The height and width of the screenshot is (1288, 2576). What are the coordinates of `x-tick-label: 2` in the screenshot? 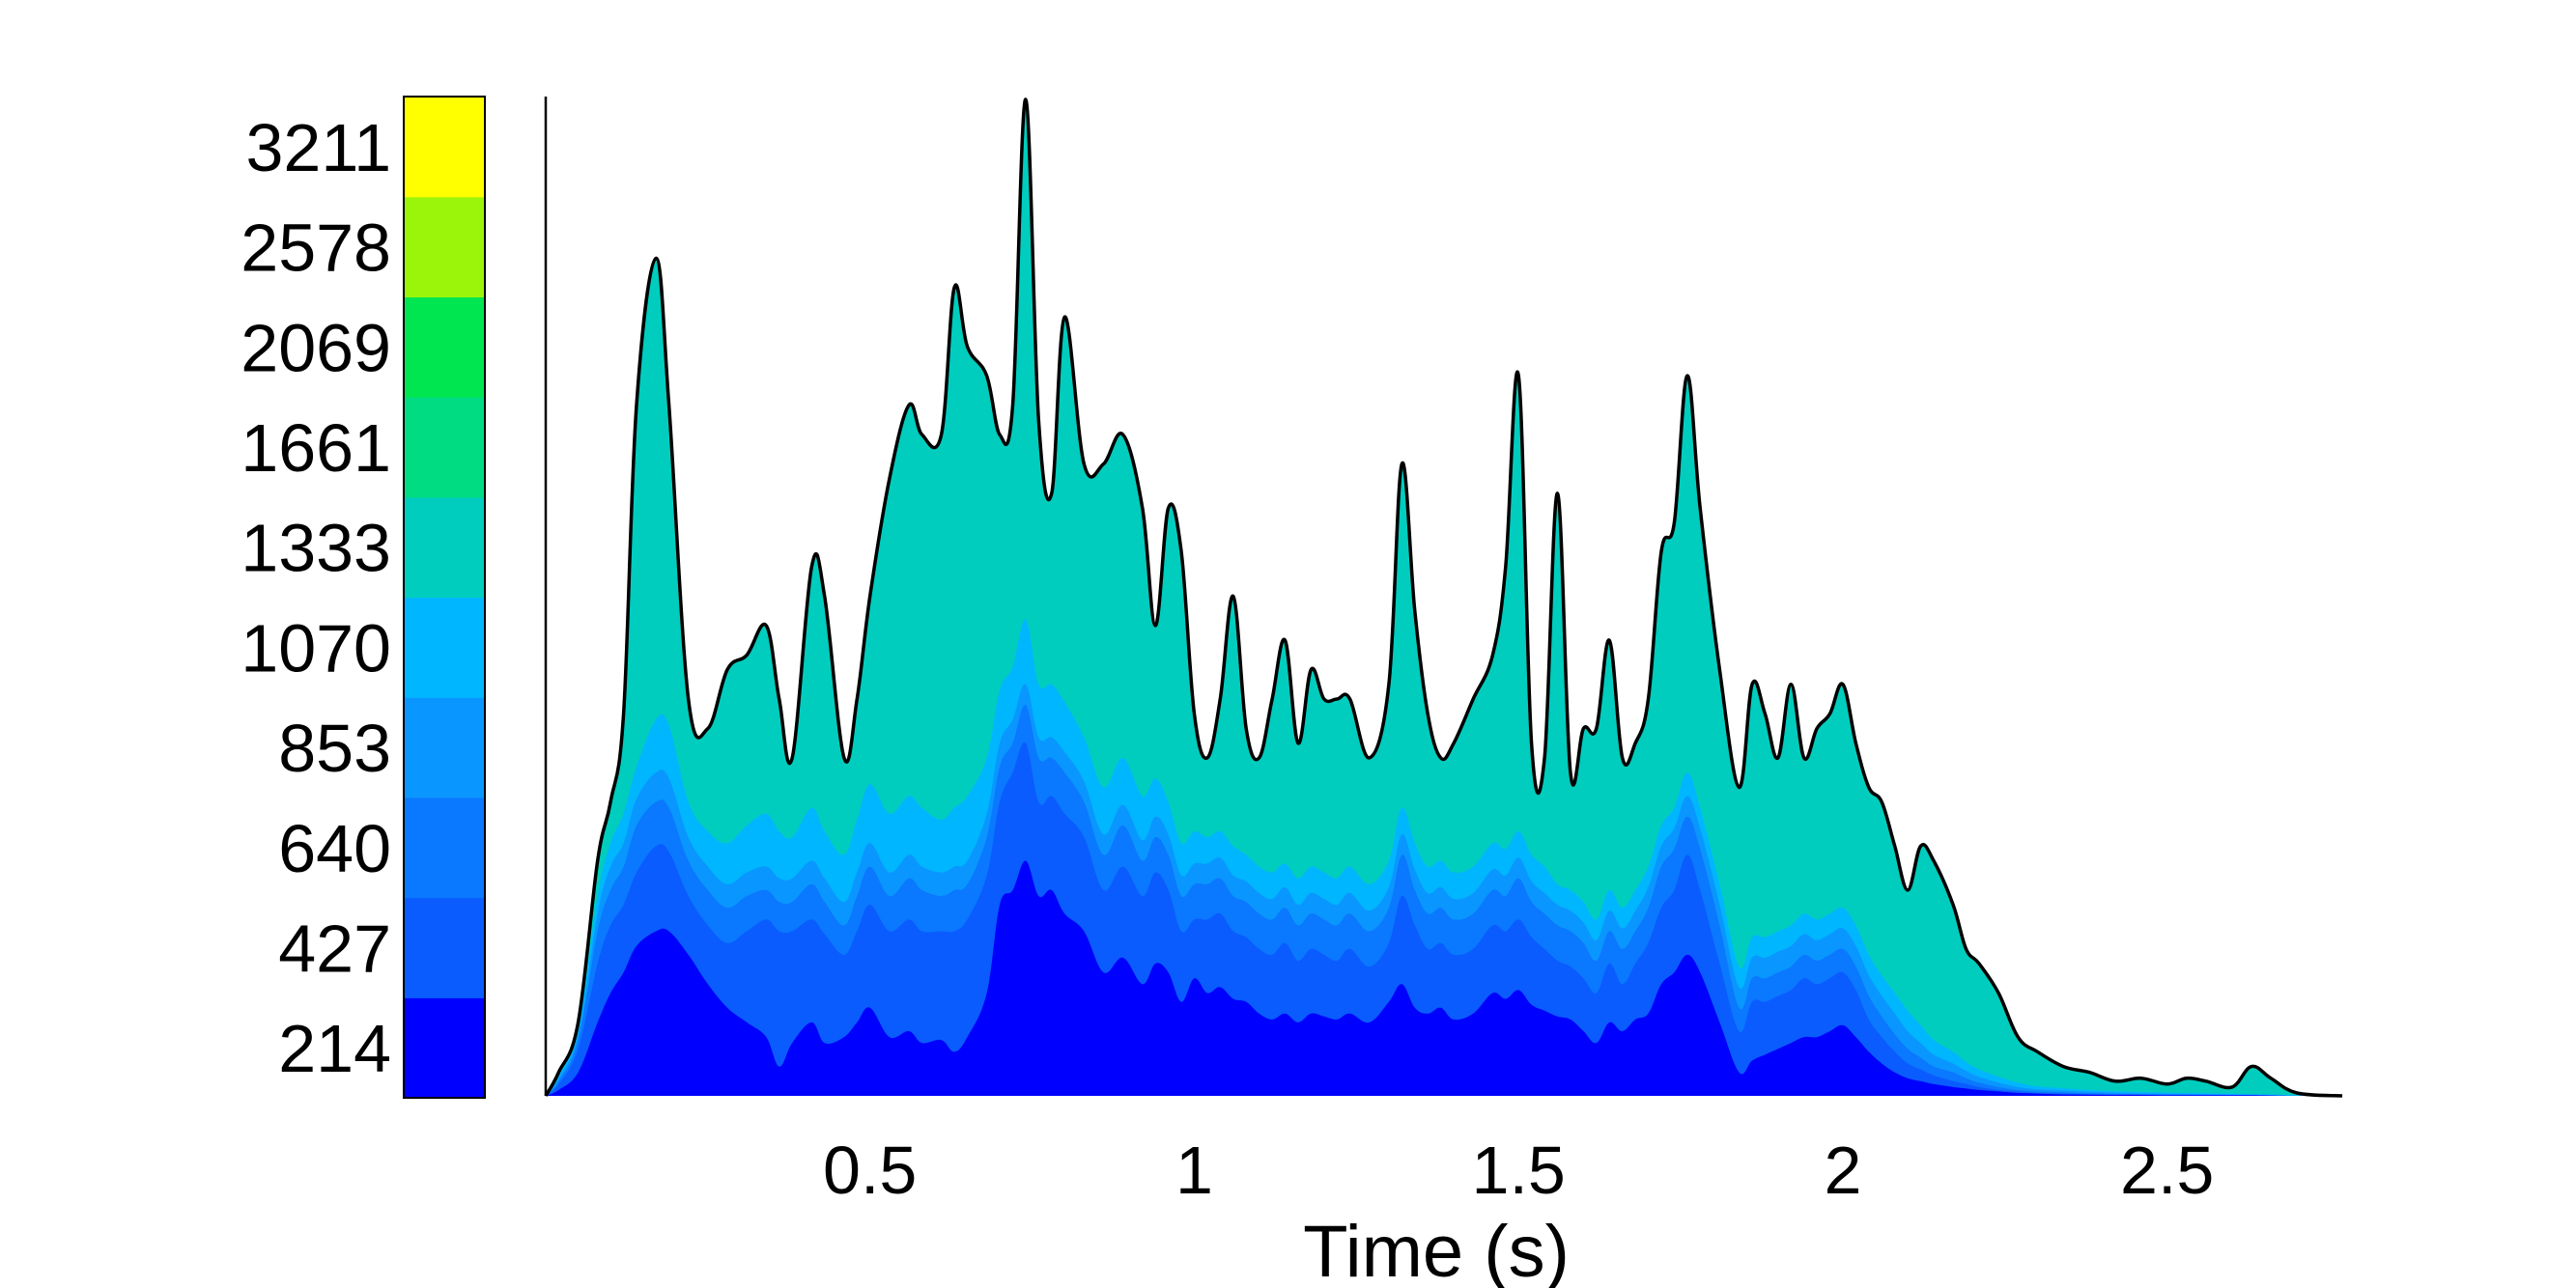 It's located at (1843, 1171).